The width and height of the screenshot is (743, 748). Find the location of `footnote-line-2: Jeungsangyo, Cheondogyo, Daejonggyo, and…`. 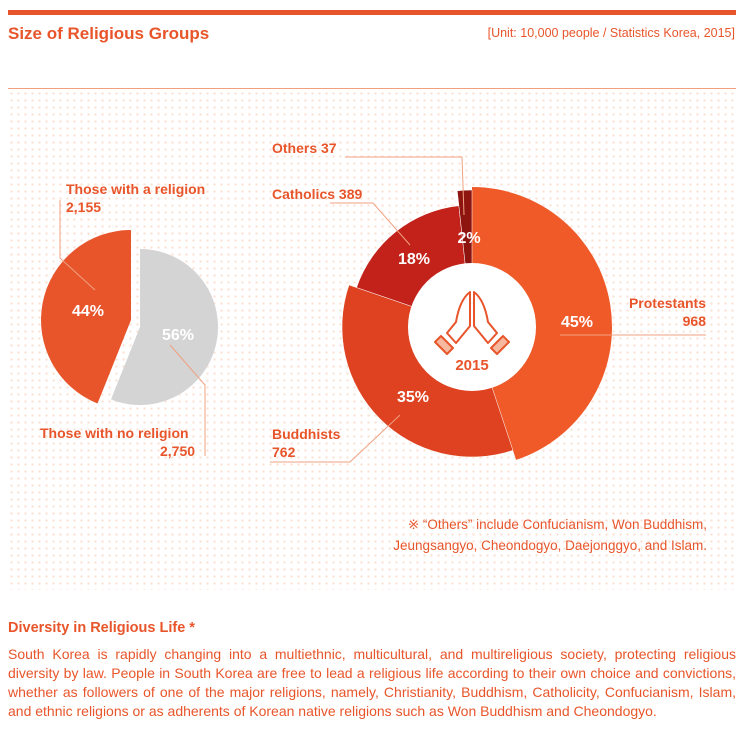

footnote-line-2: Jeungsangyo, Cheondogyo, Daejonggyo, and… is located at coordinates (550, 545).